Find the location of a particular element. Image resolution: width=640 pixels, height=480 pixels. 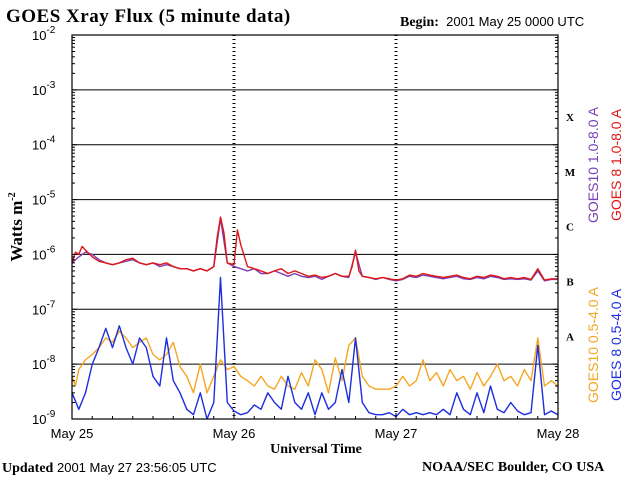

begin-label: Begin: is located at coordinates (419, 22).